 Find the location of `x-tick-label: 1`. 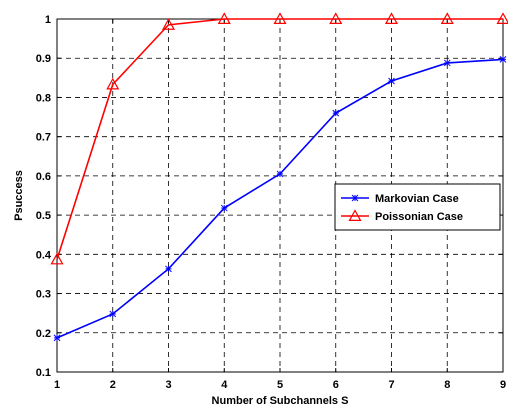

x-tick-label: 1 is located at coordinates (57, 385).